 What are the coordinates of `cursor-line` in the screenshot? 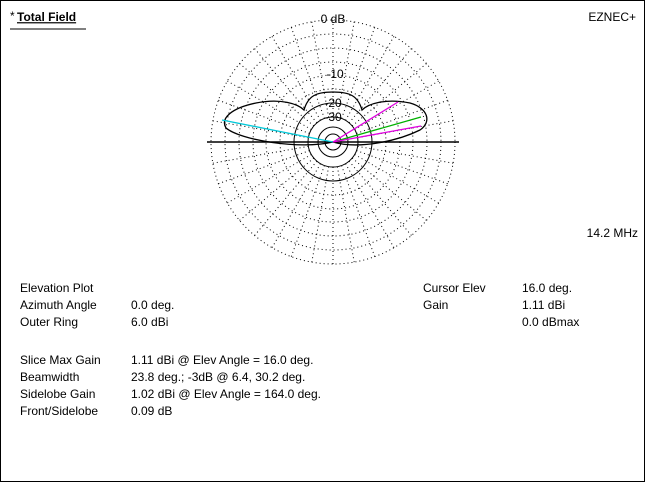 It's located at (377, 129).